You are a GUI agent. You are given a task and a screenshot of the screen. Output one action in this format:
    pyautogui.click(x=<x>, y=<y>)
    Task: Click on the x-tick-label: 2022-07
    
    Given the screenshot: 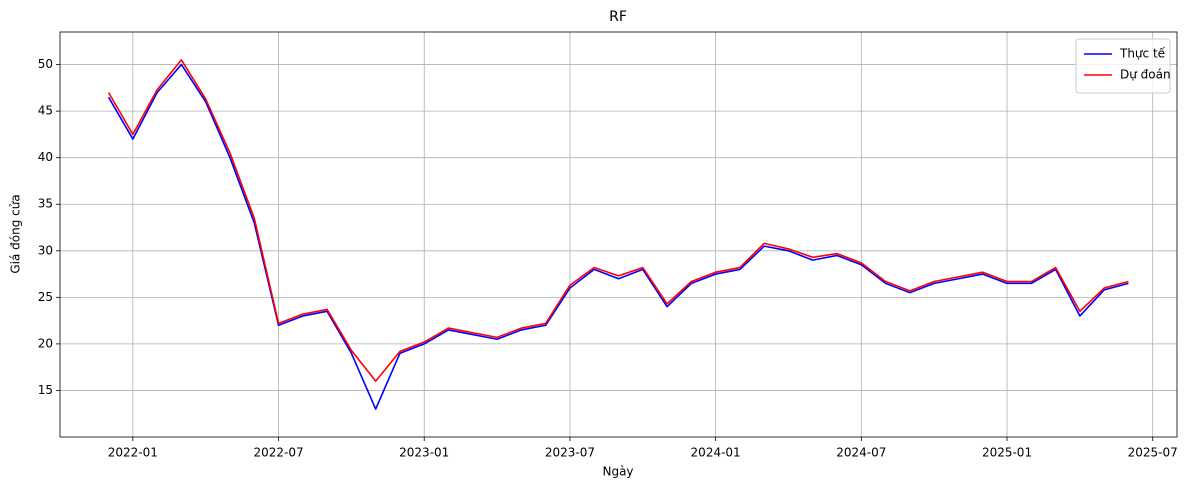 What is the action you would take?
    pyautogui.click(x=278, y=453)
    